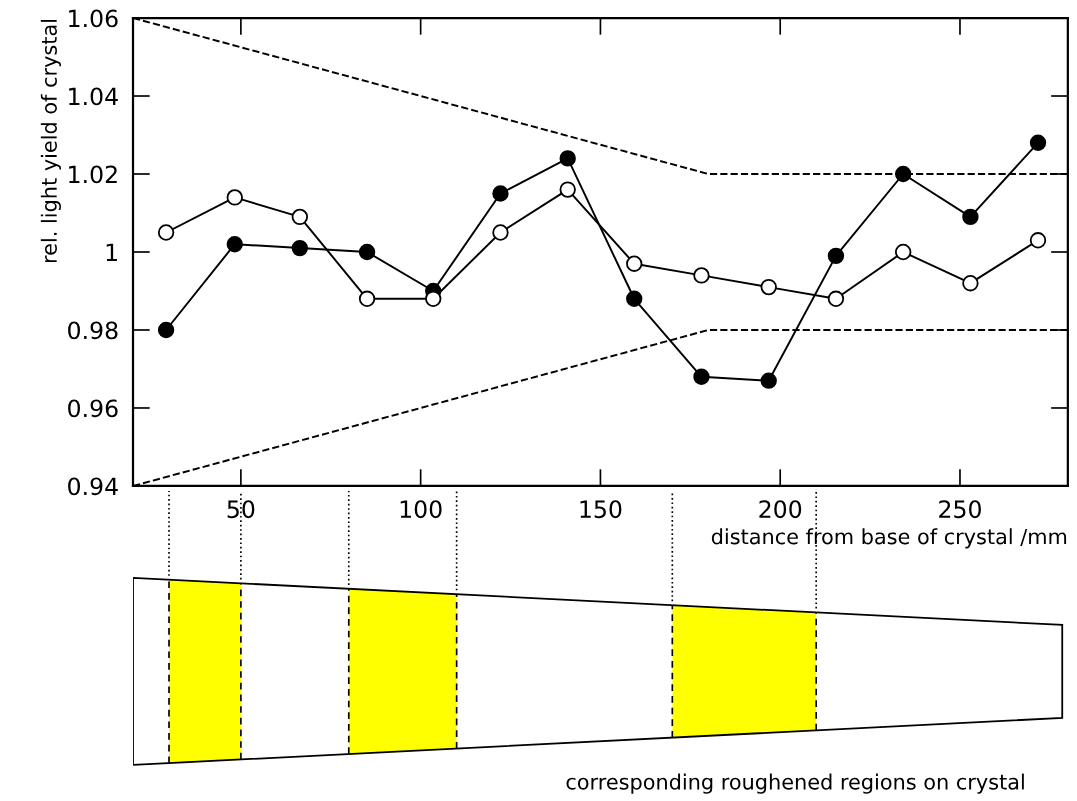 The width and height of the screenshot is (1077, 801). What do you see at coordinates (241, 509) in the screenshot?
I see `x-tick-label: 50` at bounding box center [241, 509].